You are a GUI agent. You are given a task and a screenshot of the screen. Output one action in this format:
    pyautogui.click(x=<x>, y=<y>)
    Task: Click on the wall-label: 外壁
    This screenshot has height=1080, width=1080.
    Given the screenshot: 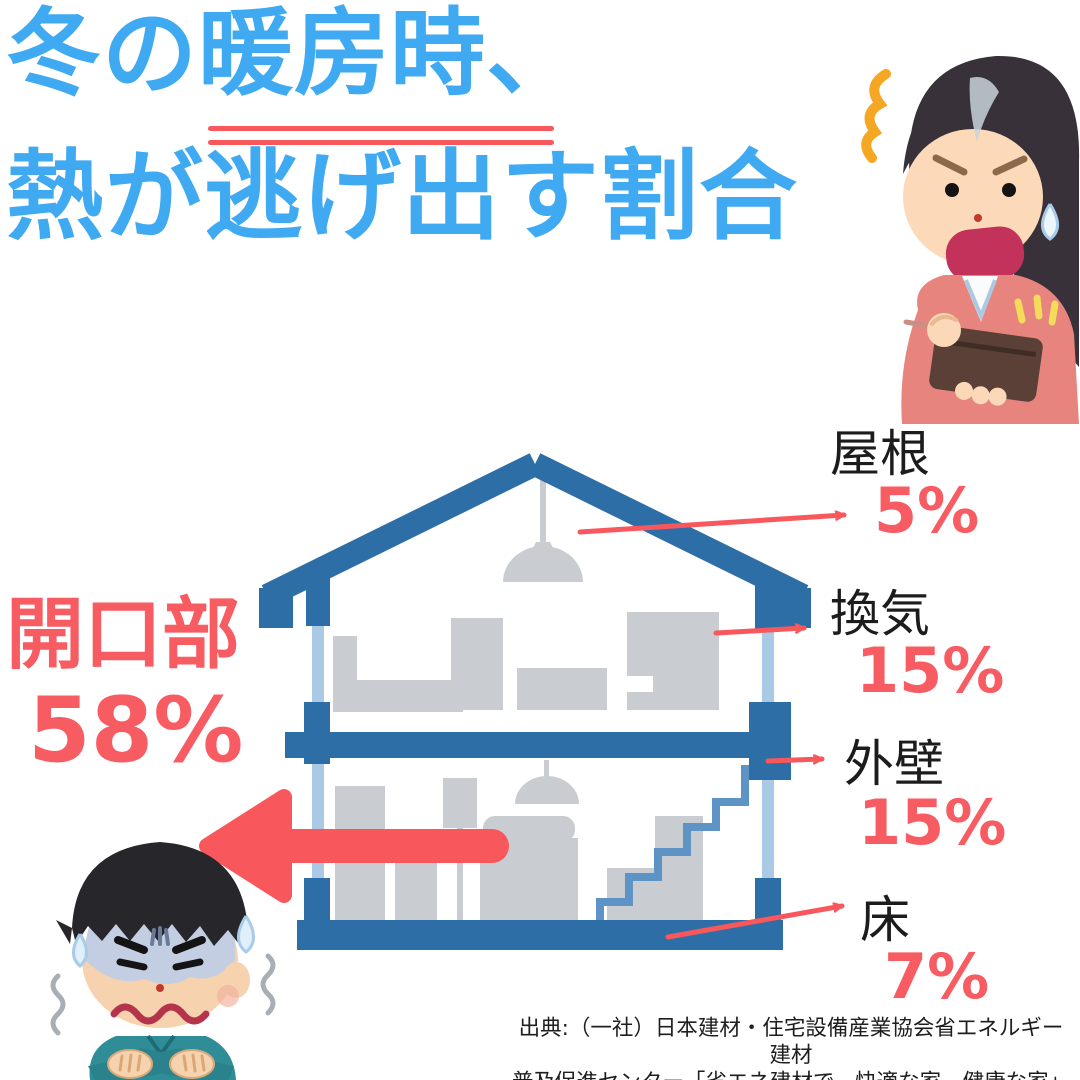 What is the action you would take?
    pyautogui.click(x=894, y=764)
    